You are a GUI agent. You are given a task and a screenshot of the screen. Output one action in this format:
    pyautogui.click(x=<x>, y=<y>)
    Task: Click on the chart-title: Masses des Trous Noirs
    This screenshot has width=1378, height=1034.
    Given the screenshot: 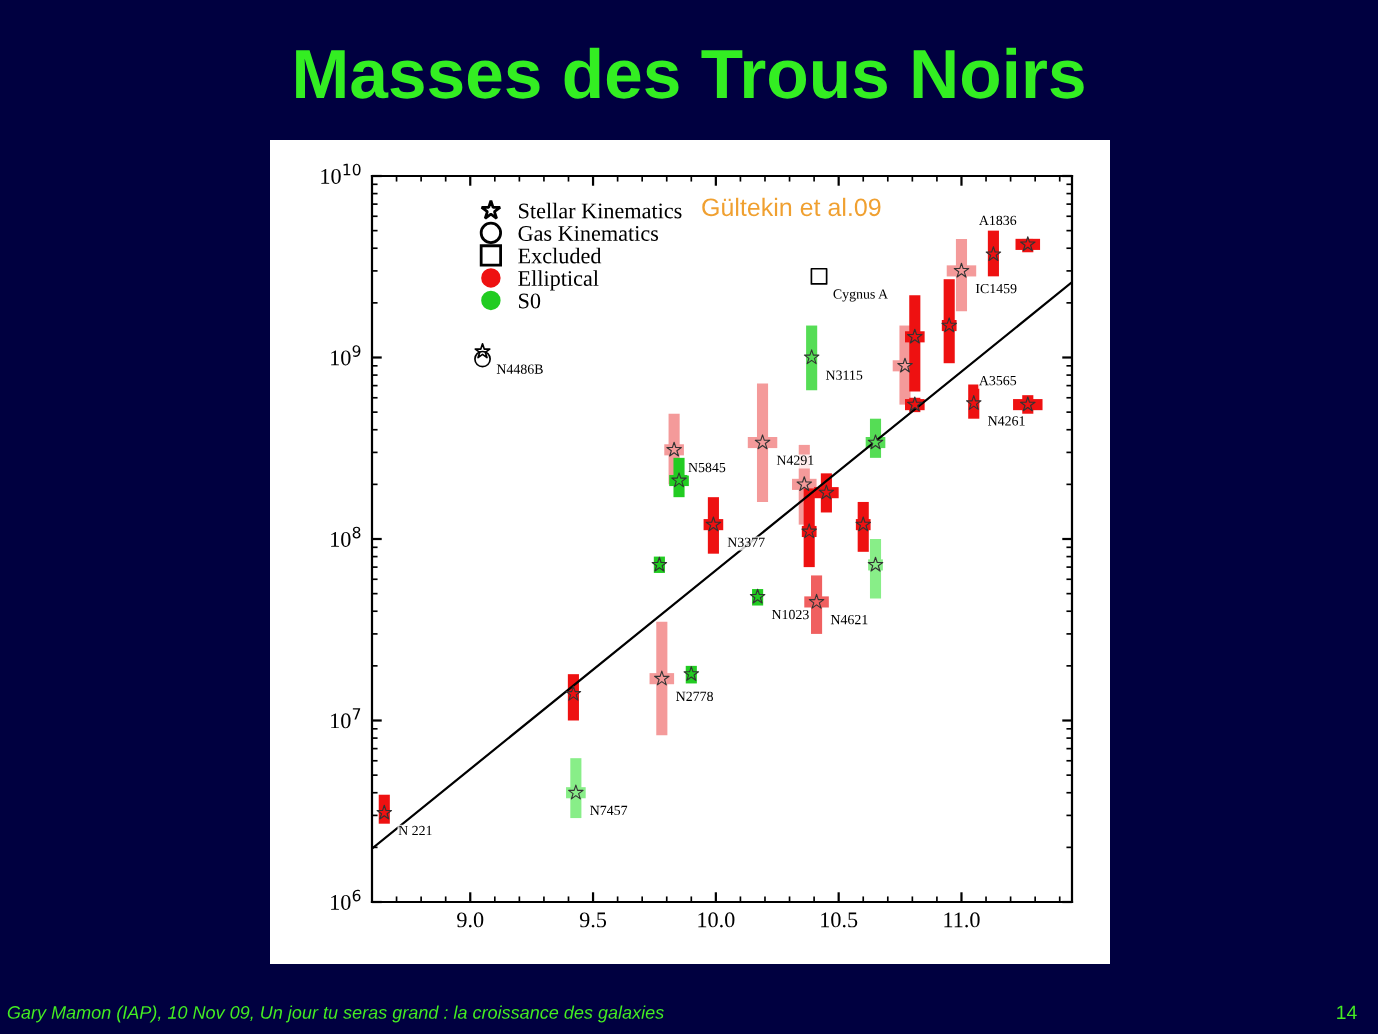 What is the action you would take?
    pyautogui.click(x=690, y=73)
    